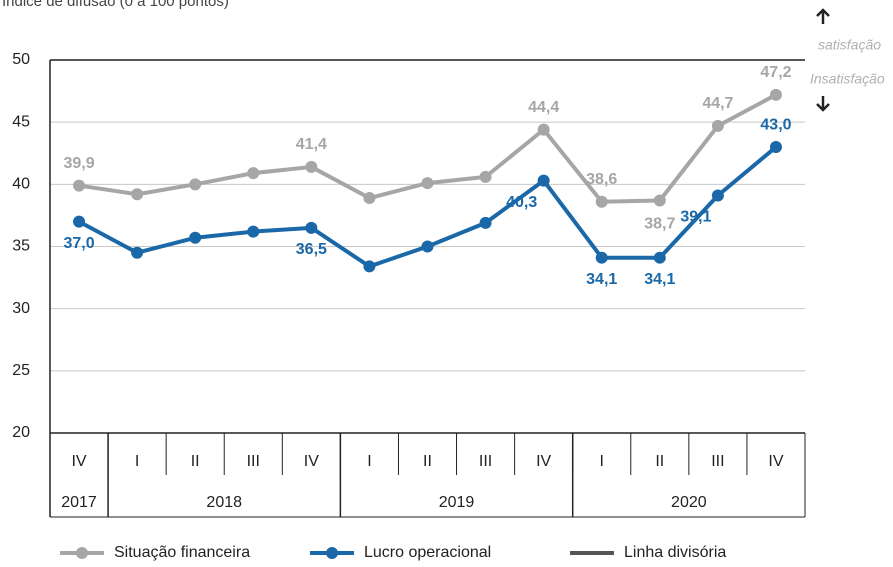 The width and height of the screenshot is (893, 567). I want to click on y-axis-label: Índice de difusão (0 a 100 pontos), so click(115, 5).